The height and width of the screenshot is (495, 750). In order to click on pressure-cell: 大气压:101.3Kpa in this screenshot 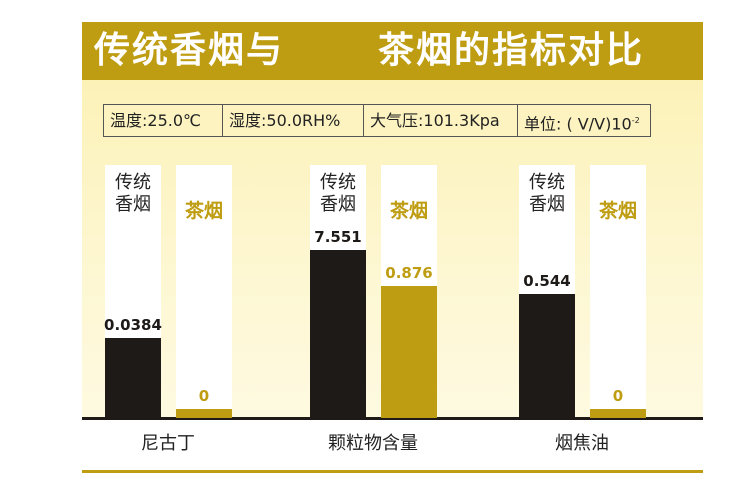, I will do `click(441, 120)`.